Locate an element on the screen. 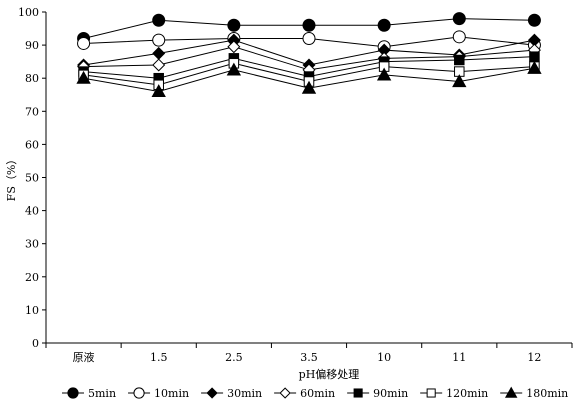 This screenshot has width=580, height=414. legend-label: 60min is located at coordinates (317, 393).